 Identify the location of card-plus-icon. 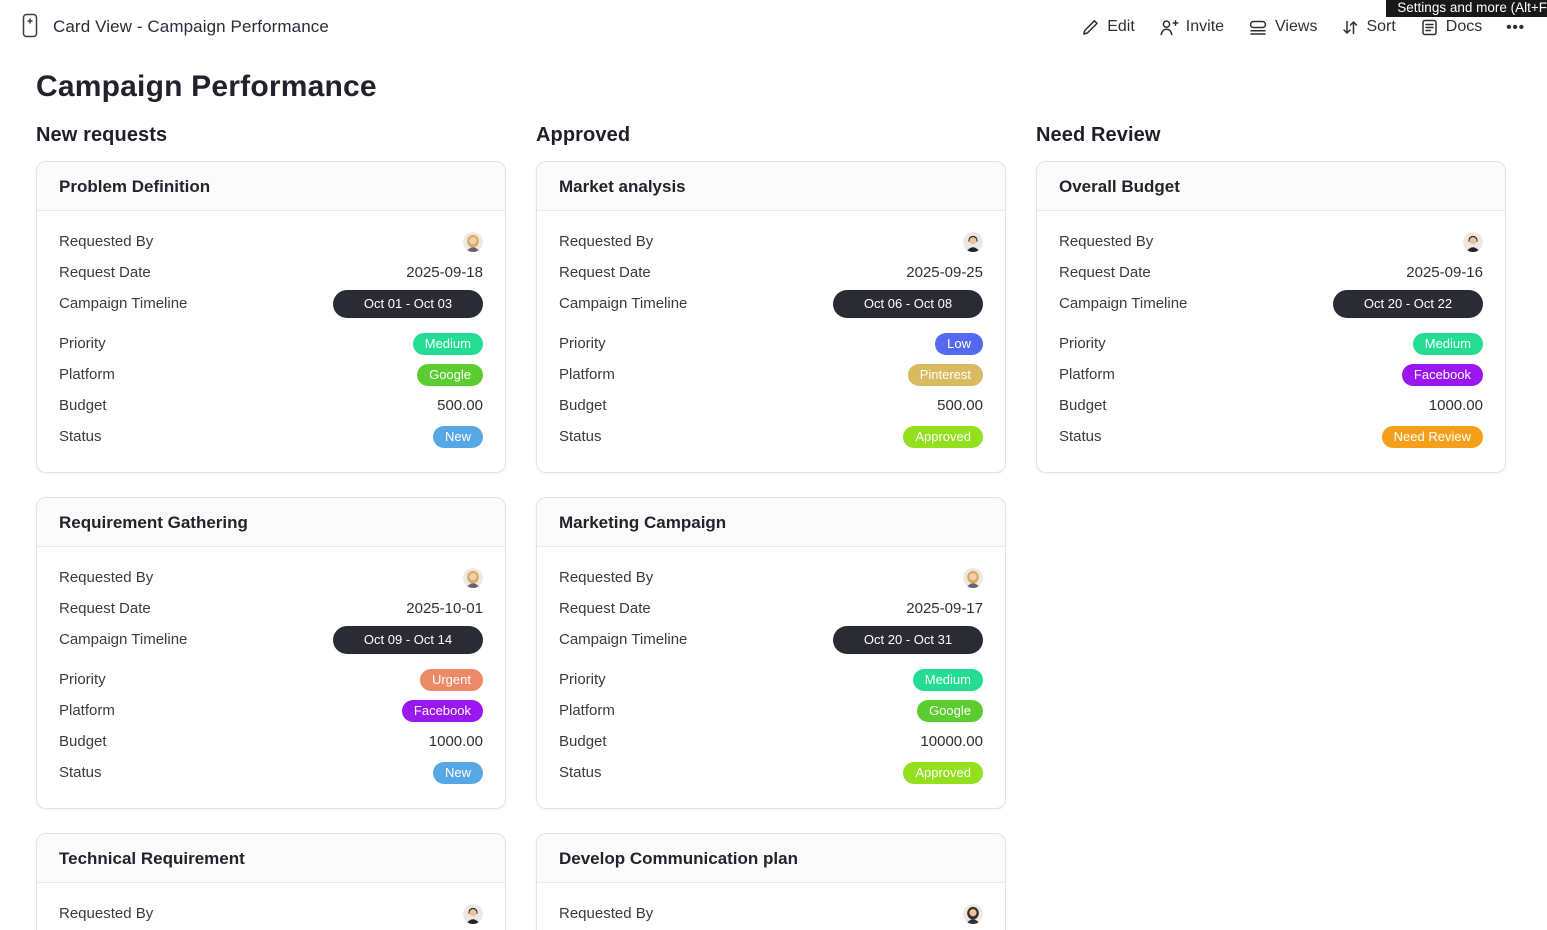
(30, 27).